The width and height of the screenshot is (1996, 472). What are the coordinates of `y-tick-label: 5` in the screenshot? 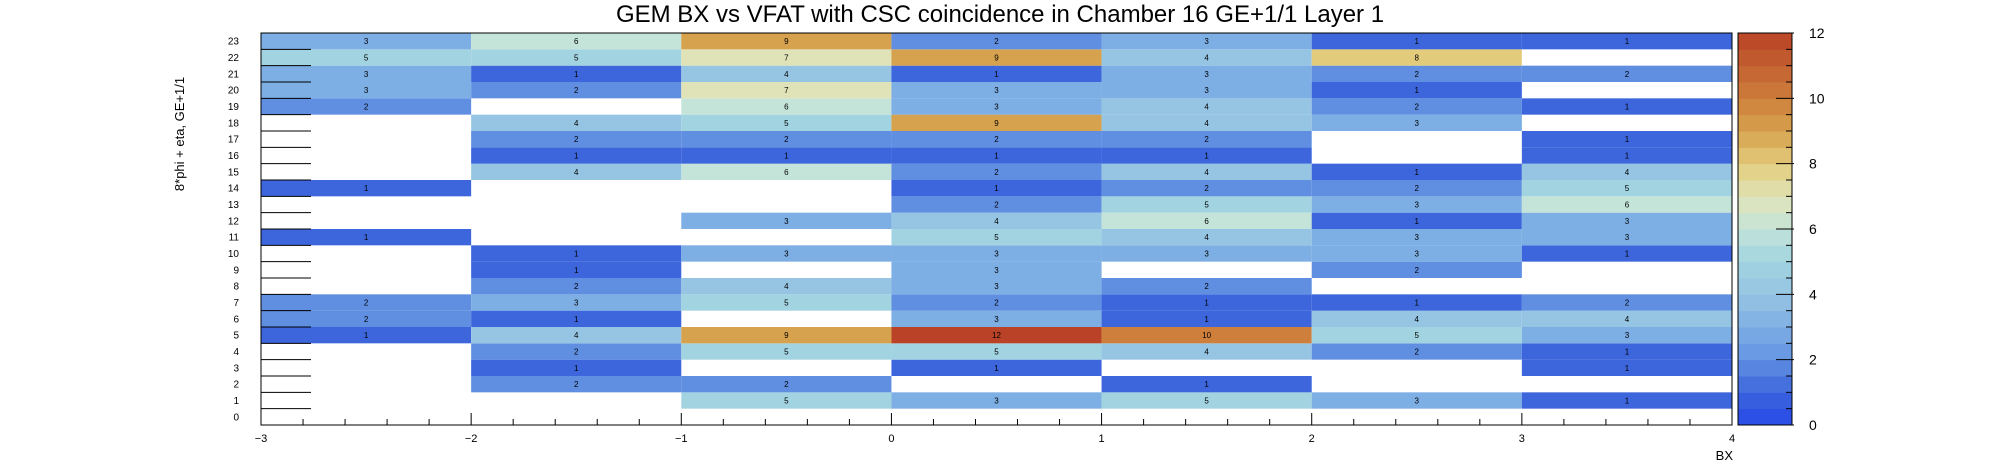 It's located at (236, 336).